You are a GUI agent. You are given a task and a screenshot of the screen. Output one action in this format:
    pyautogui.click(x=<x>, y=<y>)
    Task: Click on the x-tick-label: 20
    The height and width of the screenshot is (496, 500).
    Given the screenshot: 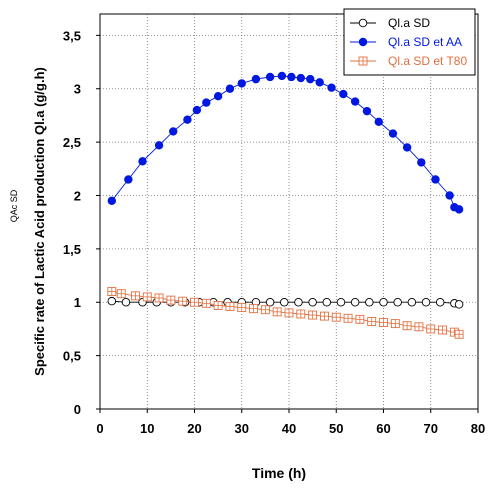 What is the action you would take?
    pyautogui.click(x=194, y=428)
    